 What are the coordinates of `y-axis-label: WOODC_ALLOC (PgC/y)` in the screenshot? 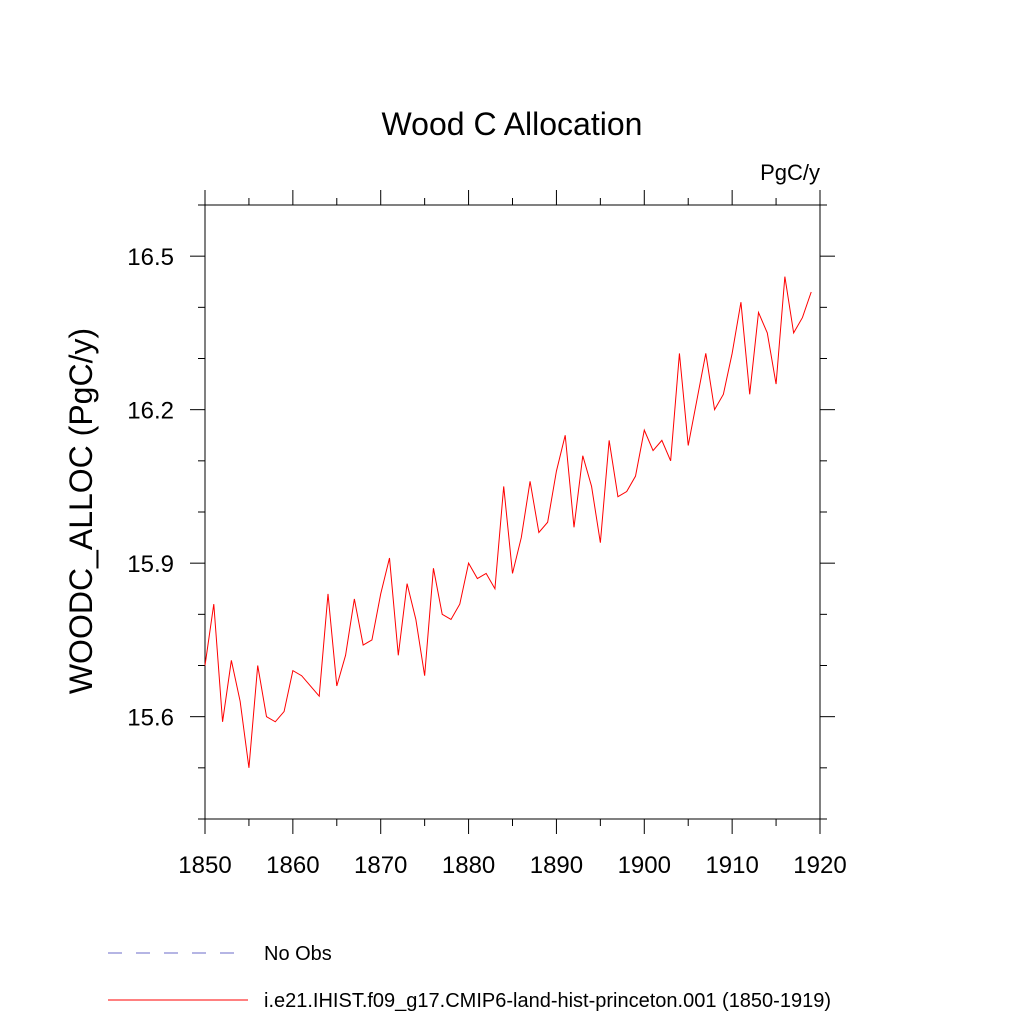 It's located at (81, 511).